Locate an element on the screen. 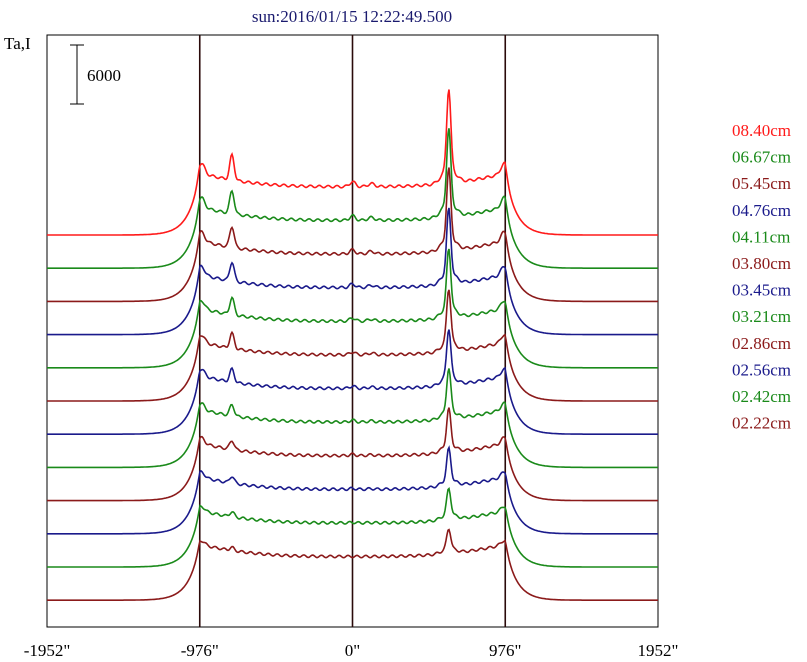  series-line-02.56cm is located at coordinates (352, 490).